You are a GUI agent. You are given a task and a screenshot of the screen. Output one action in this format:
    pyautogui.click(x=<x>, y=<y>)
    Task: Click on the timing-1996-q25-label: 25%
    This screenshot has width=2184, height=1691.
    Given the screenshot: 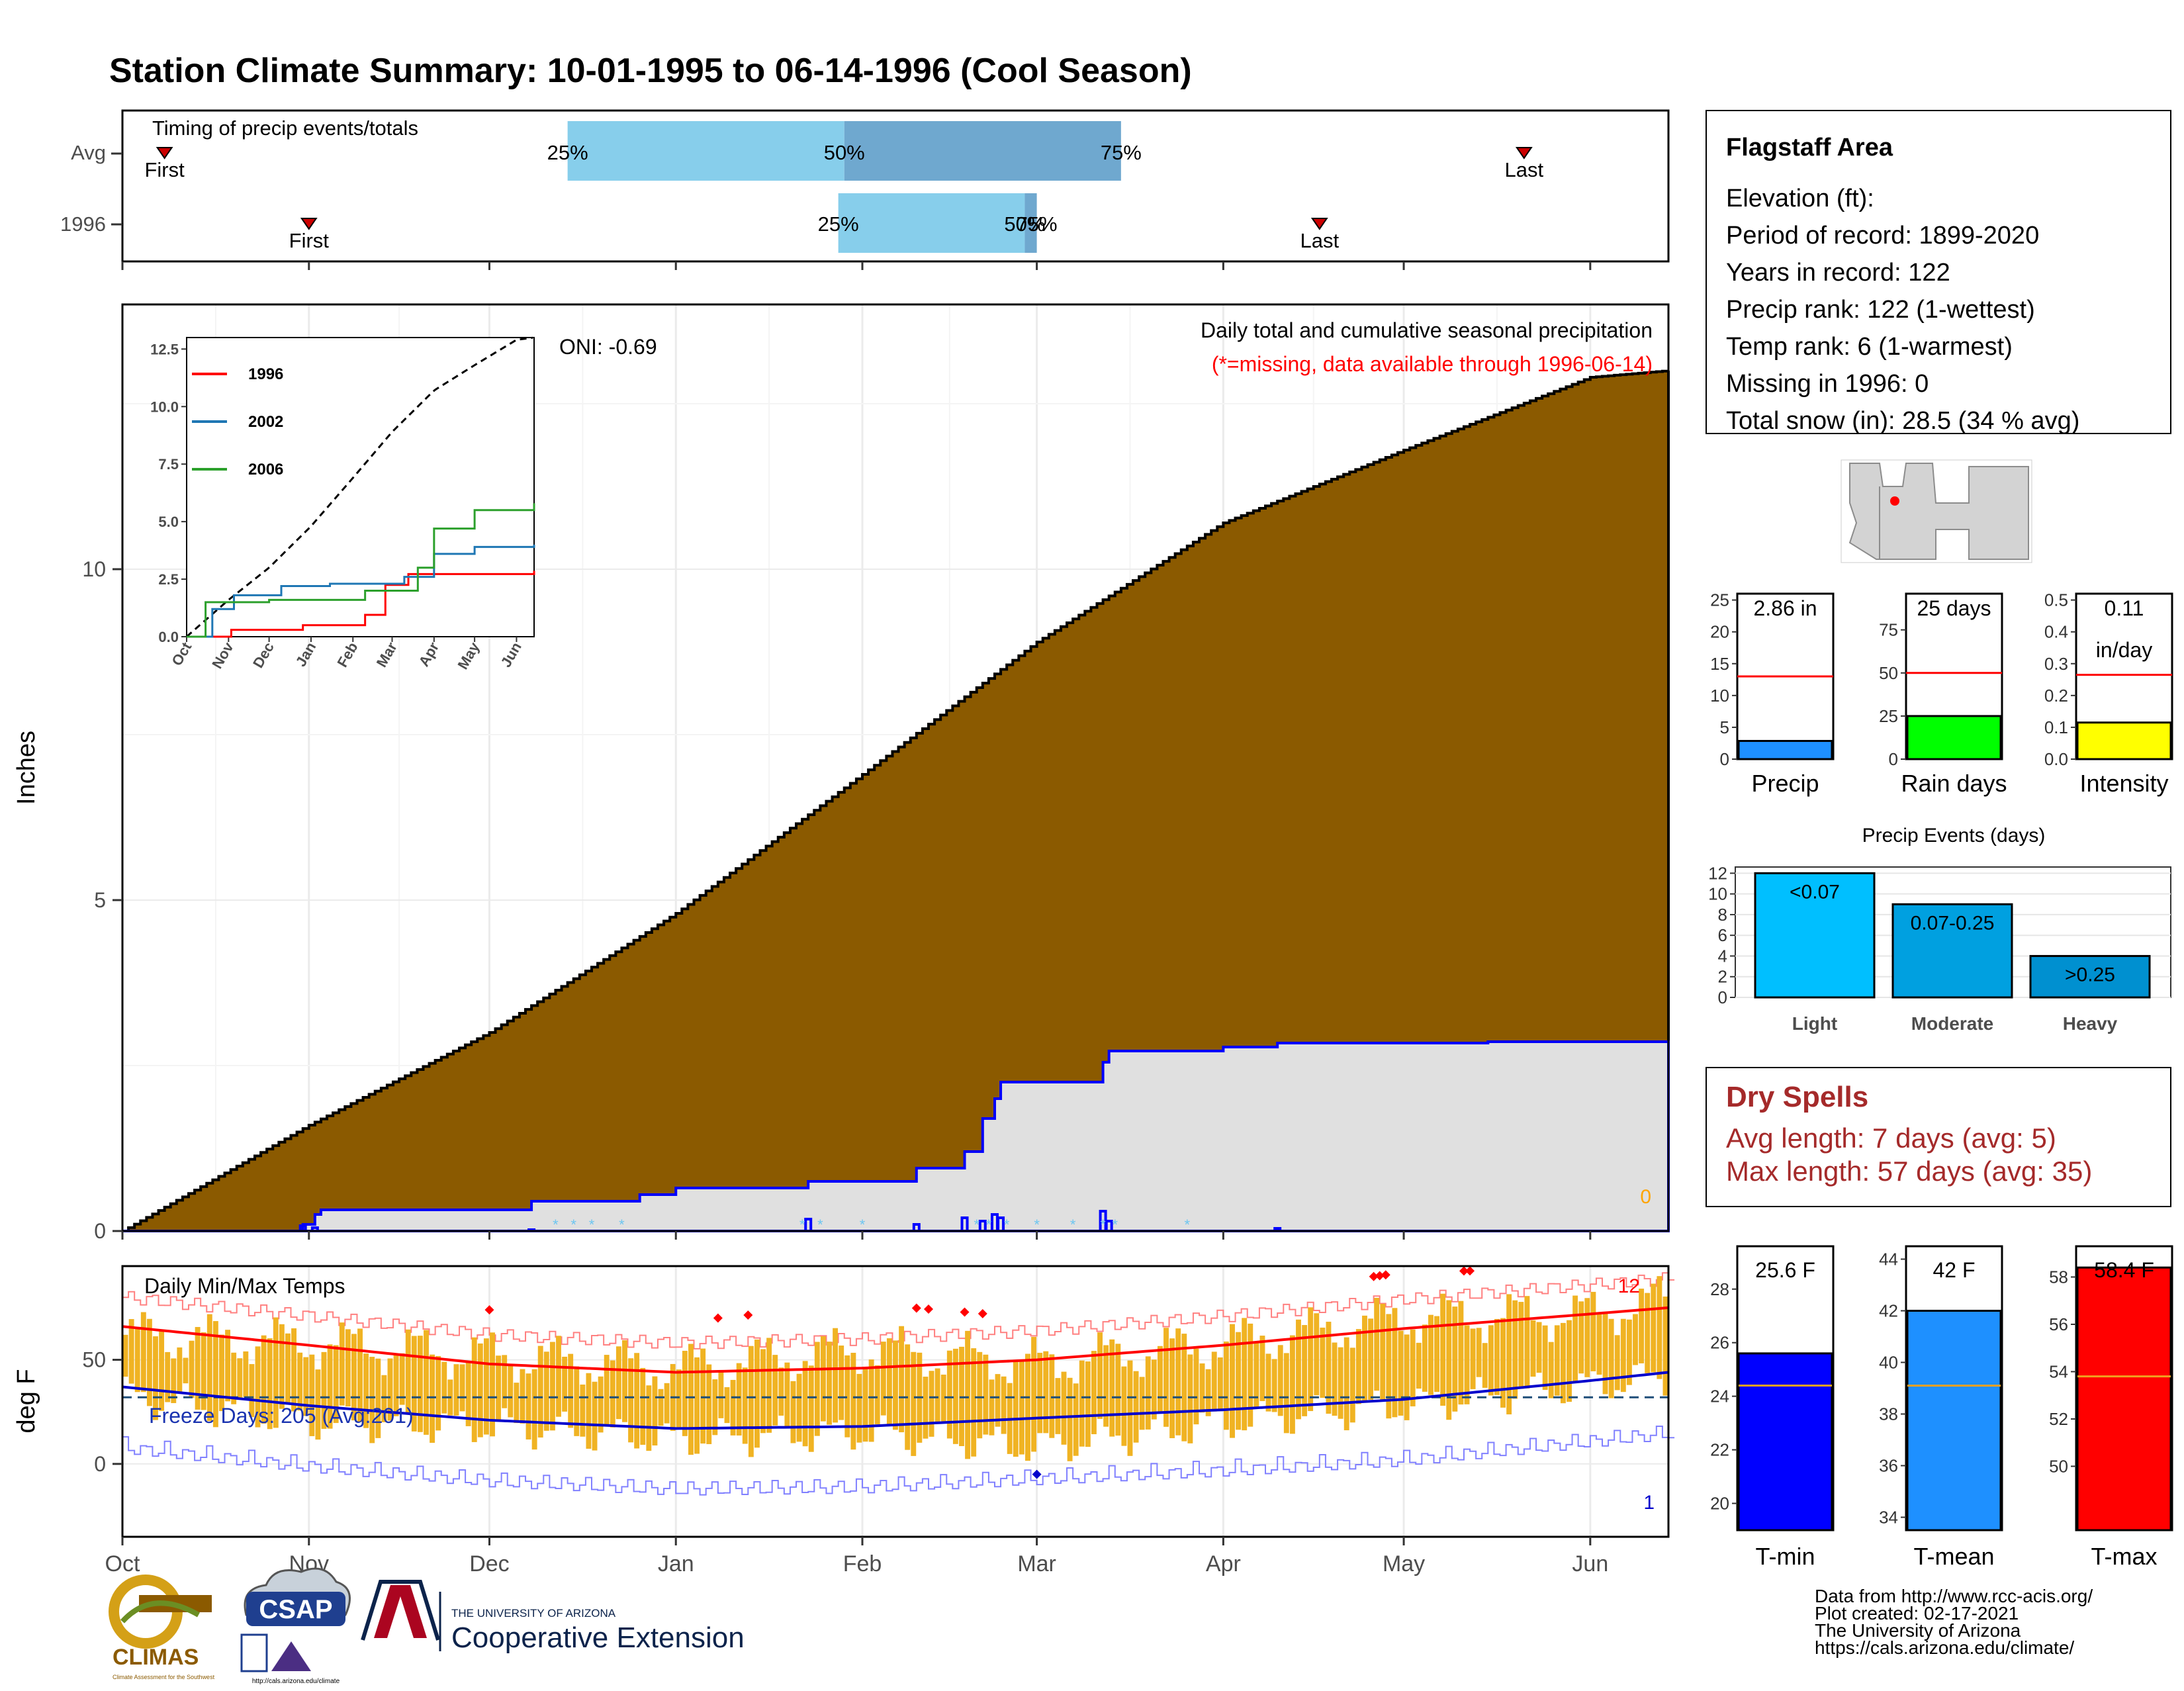 What is the action you would take?
    pyautogui.click(x=839, y=224)
    